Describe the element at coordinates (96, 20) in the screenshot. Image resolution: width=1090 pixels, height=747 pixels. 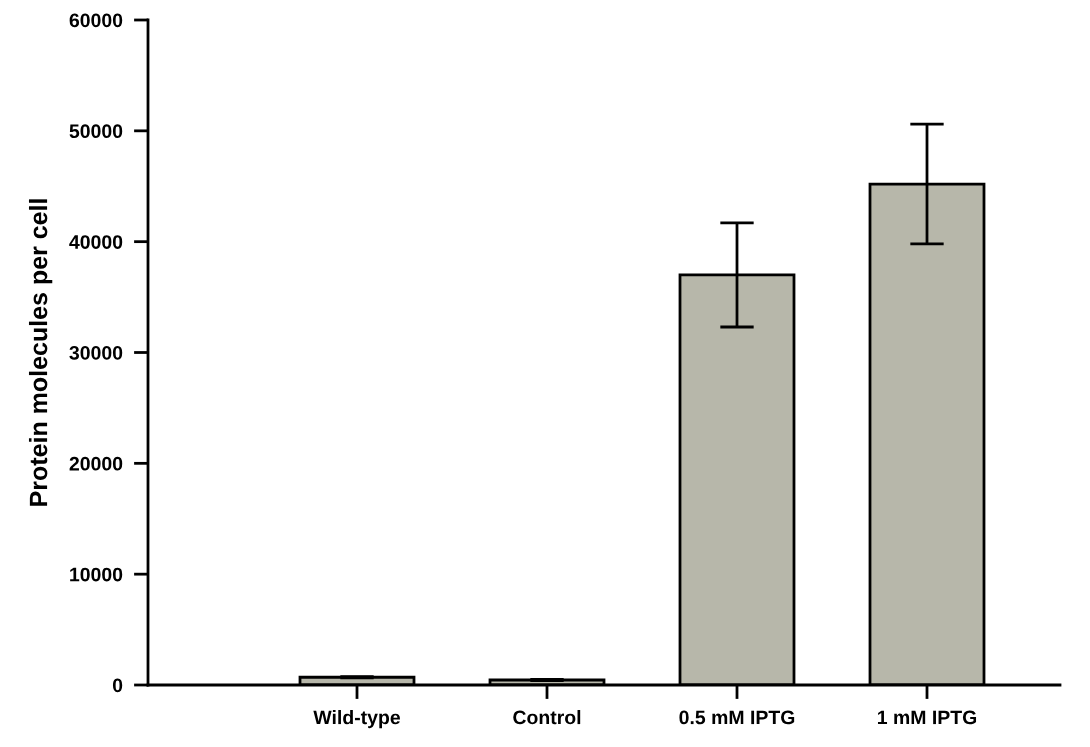
I see `y-tick-label: 60000` at that location.